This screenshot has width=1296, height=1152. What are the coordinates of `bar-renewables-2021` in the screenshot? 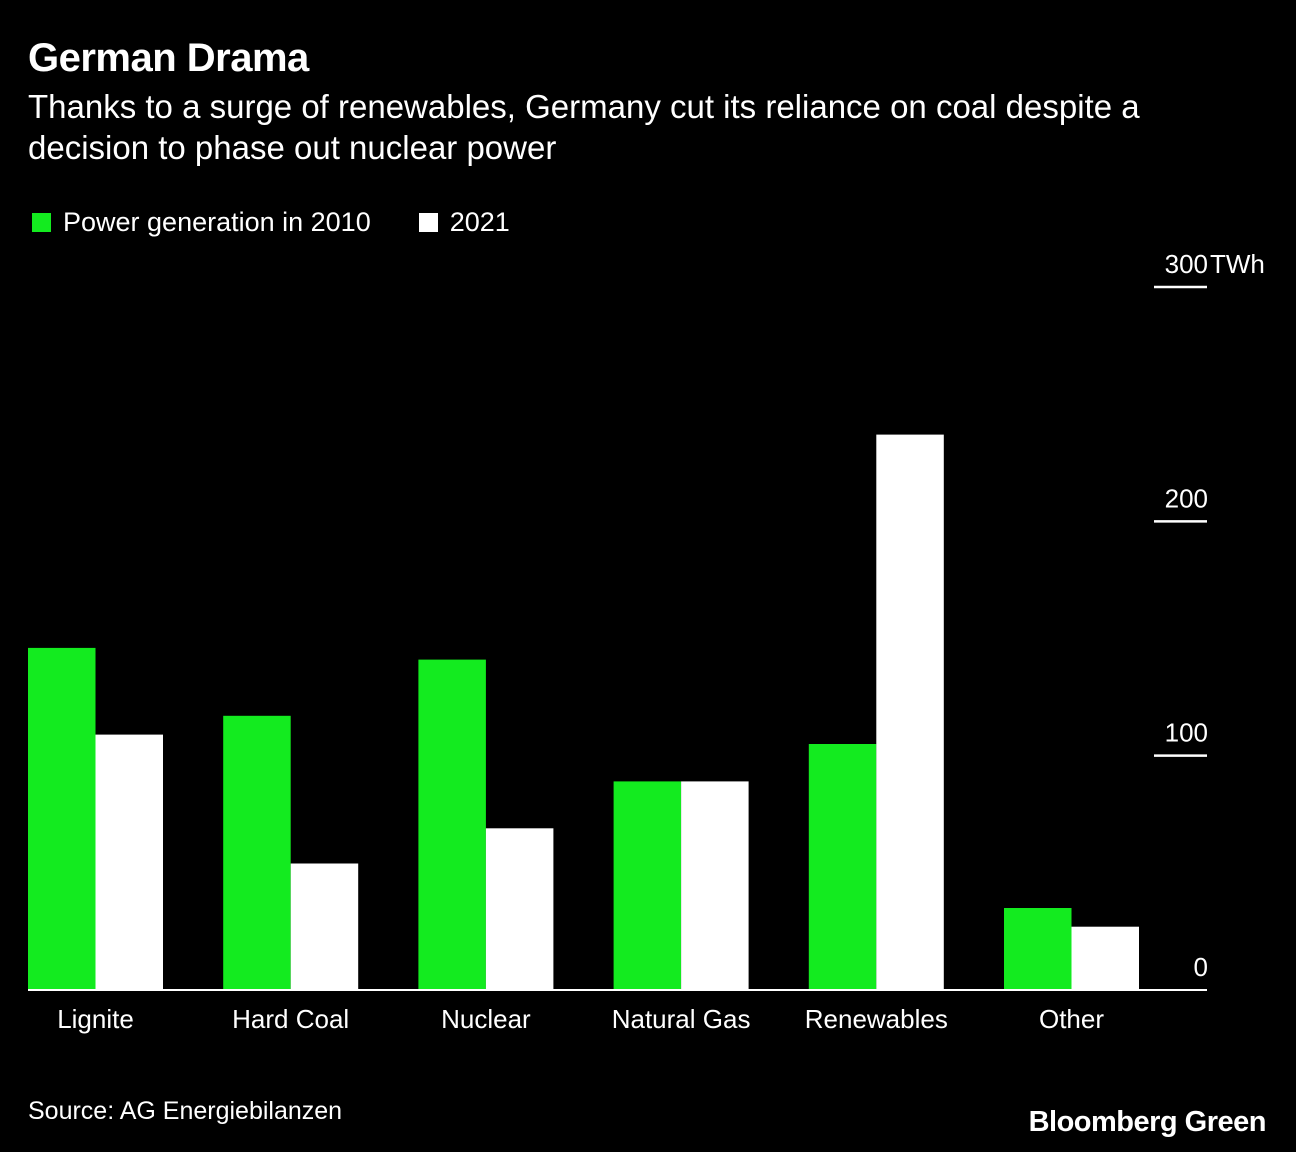 It's located at (910, 712).